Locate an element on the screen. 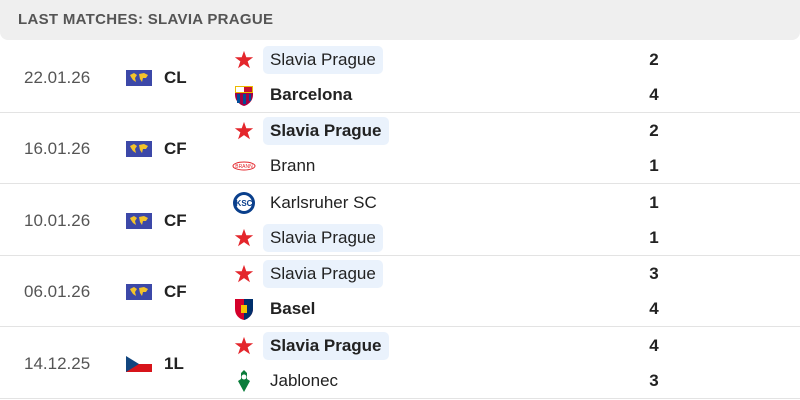  team-name: Basel is located at coordinates (293, 308).